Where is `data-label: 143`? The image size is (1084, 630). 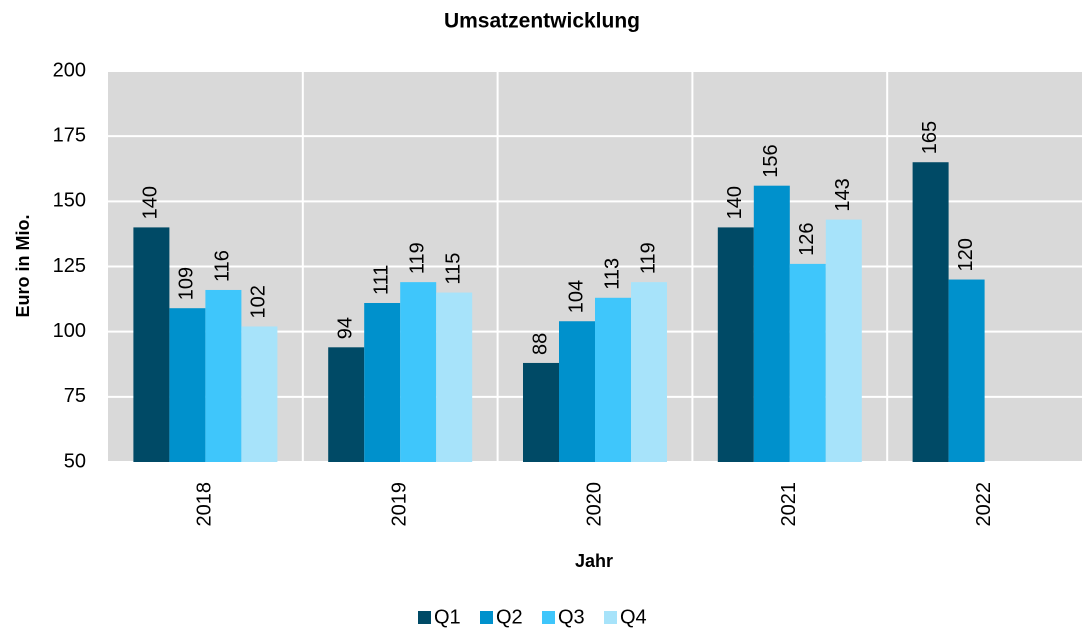
data-label: 143 is located at coordinates (843, 194).